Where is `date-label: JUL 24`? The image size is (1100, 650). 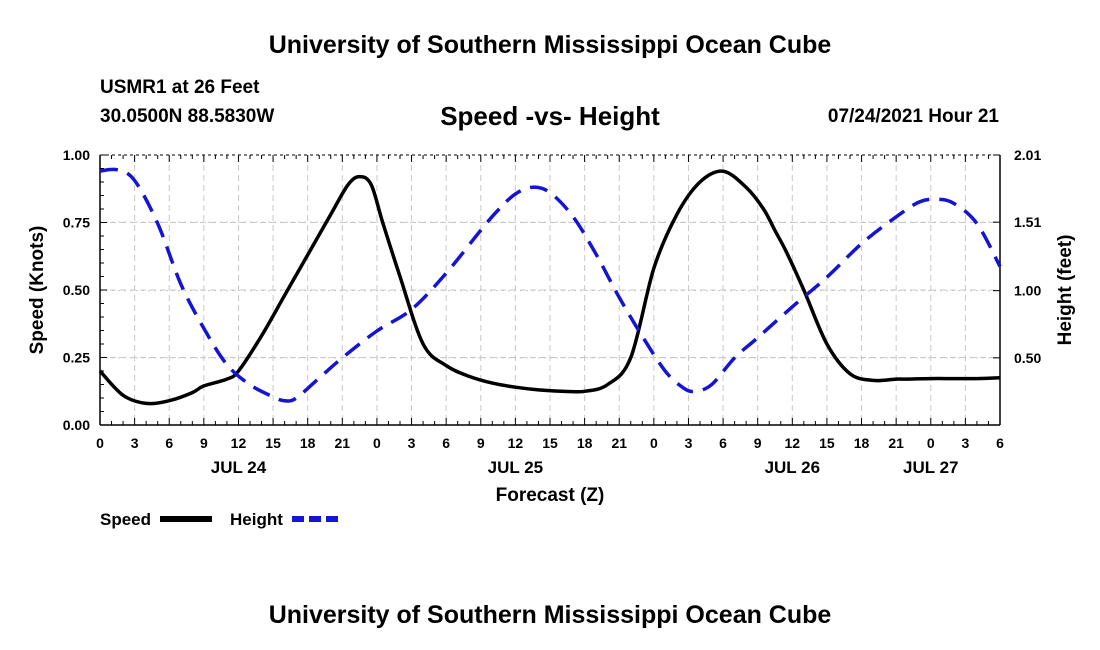 date-label: JUL 24 is located at coordinates (239, 467).